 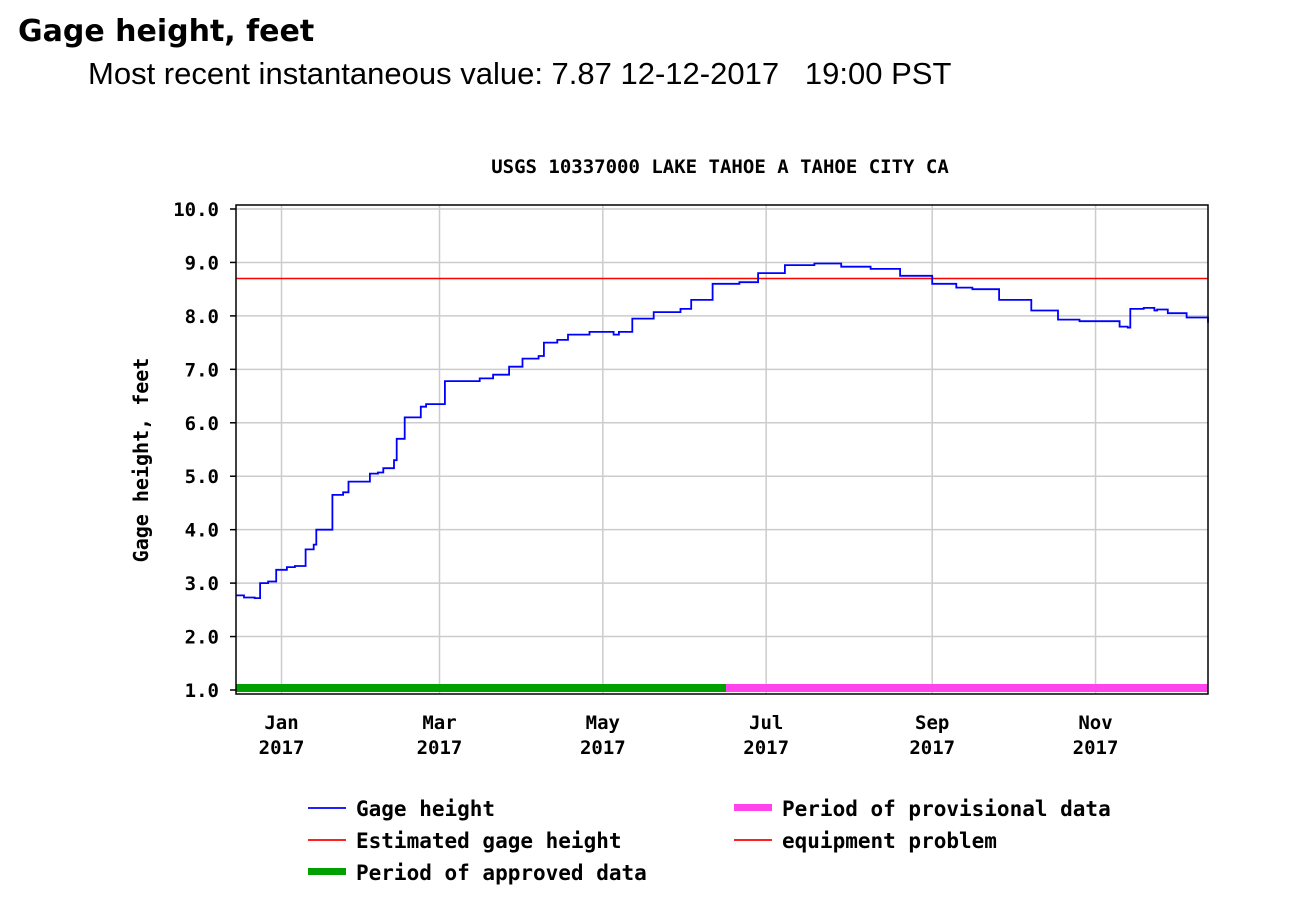 I want to click on legend-label-period-of-approved-data: Period of approved data, so click(x=501, y=873).